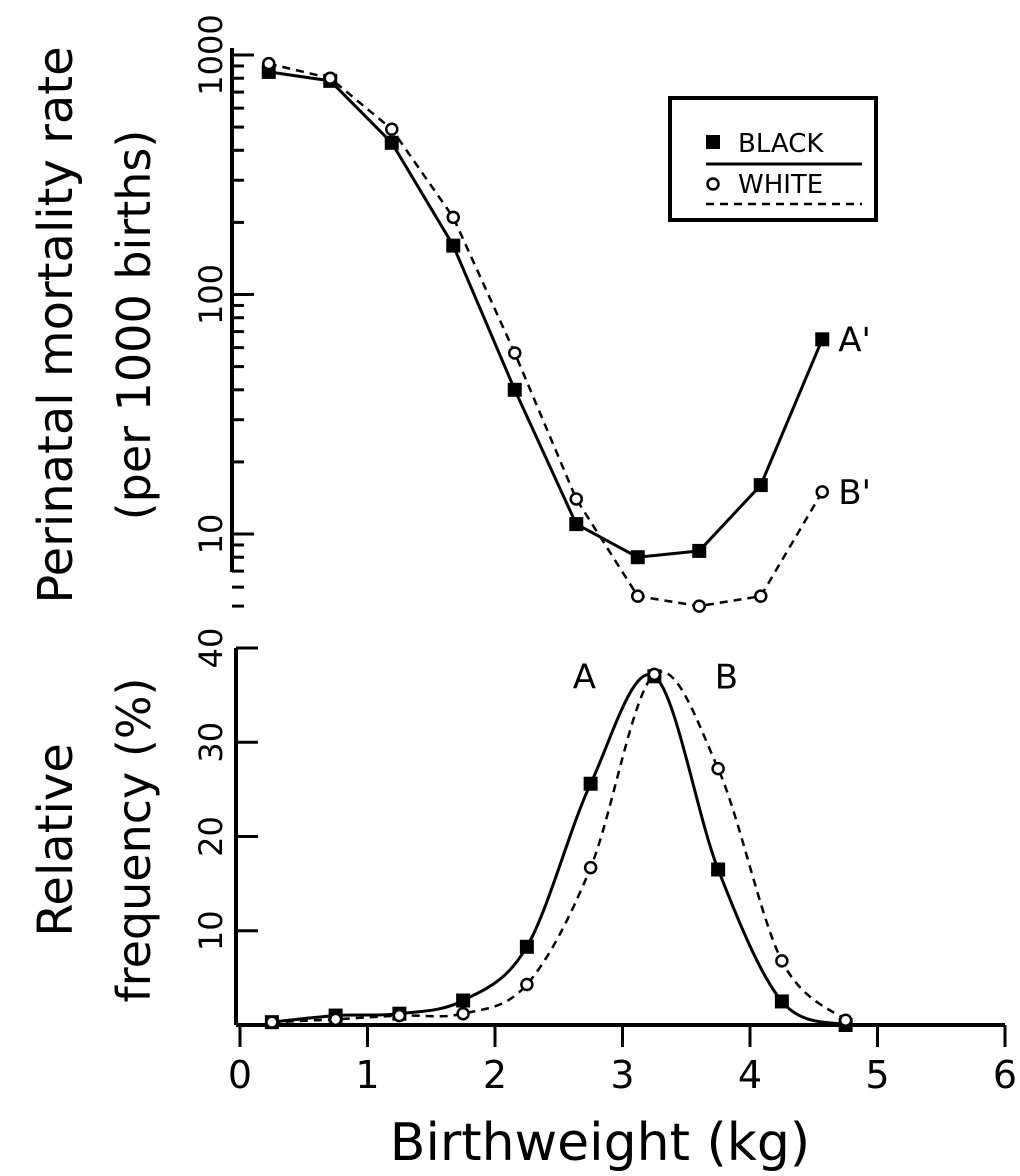 Image resolution: width=1020 pixels, height=1176 pixels. What do you see at coordinates (854, 340) in the screenshot?
I see `end-label-black: A'` at bounding box center [854, 340].